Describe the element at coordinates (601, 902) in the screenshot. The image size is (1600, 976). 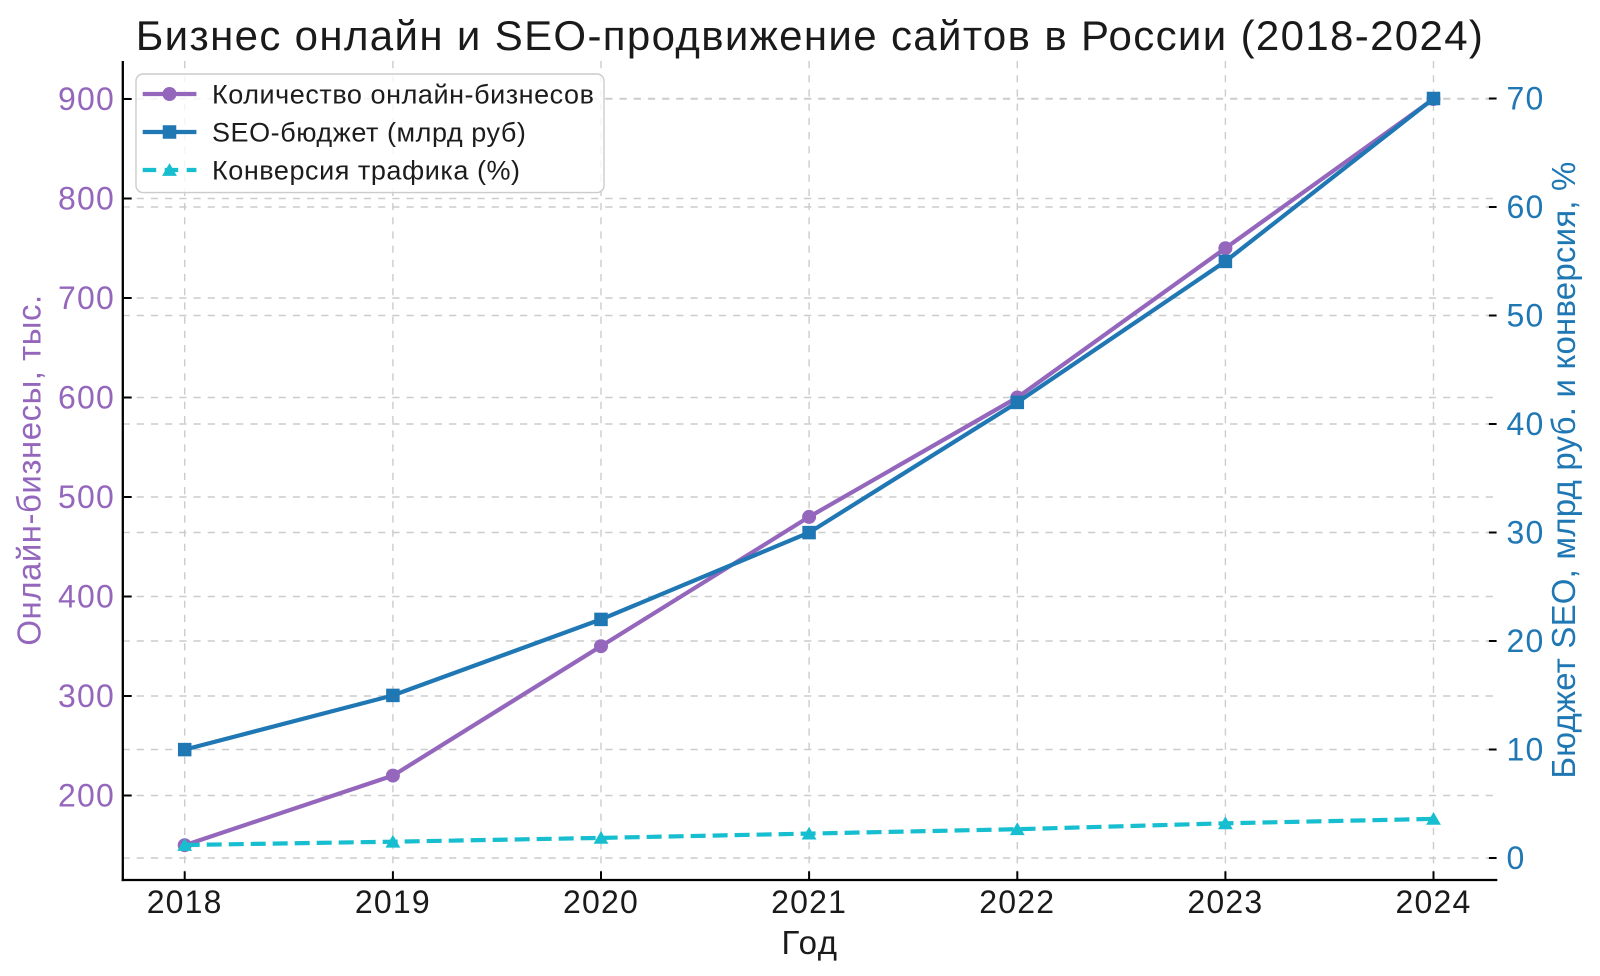
I see `svg-text: 2020` at that location.